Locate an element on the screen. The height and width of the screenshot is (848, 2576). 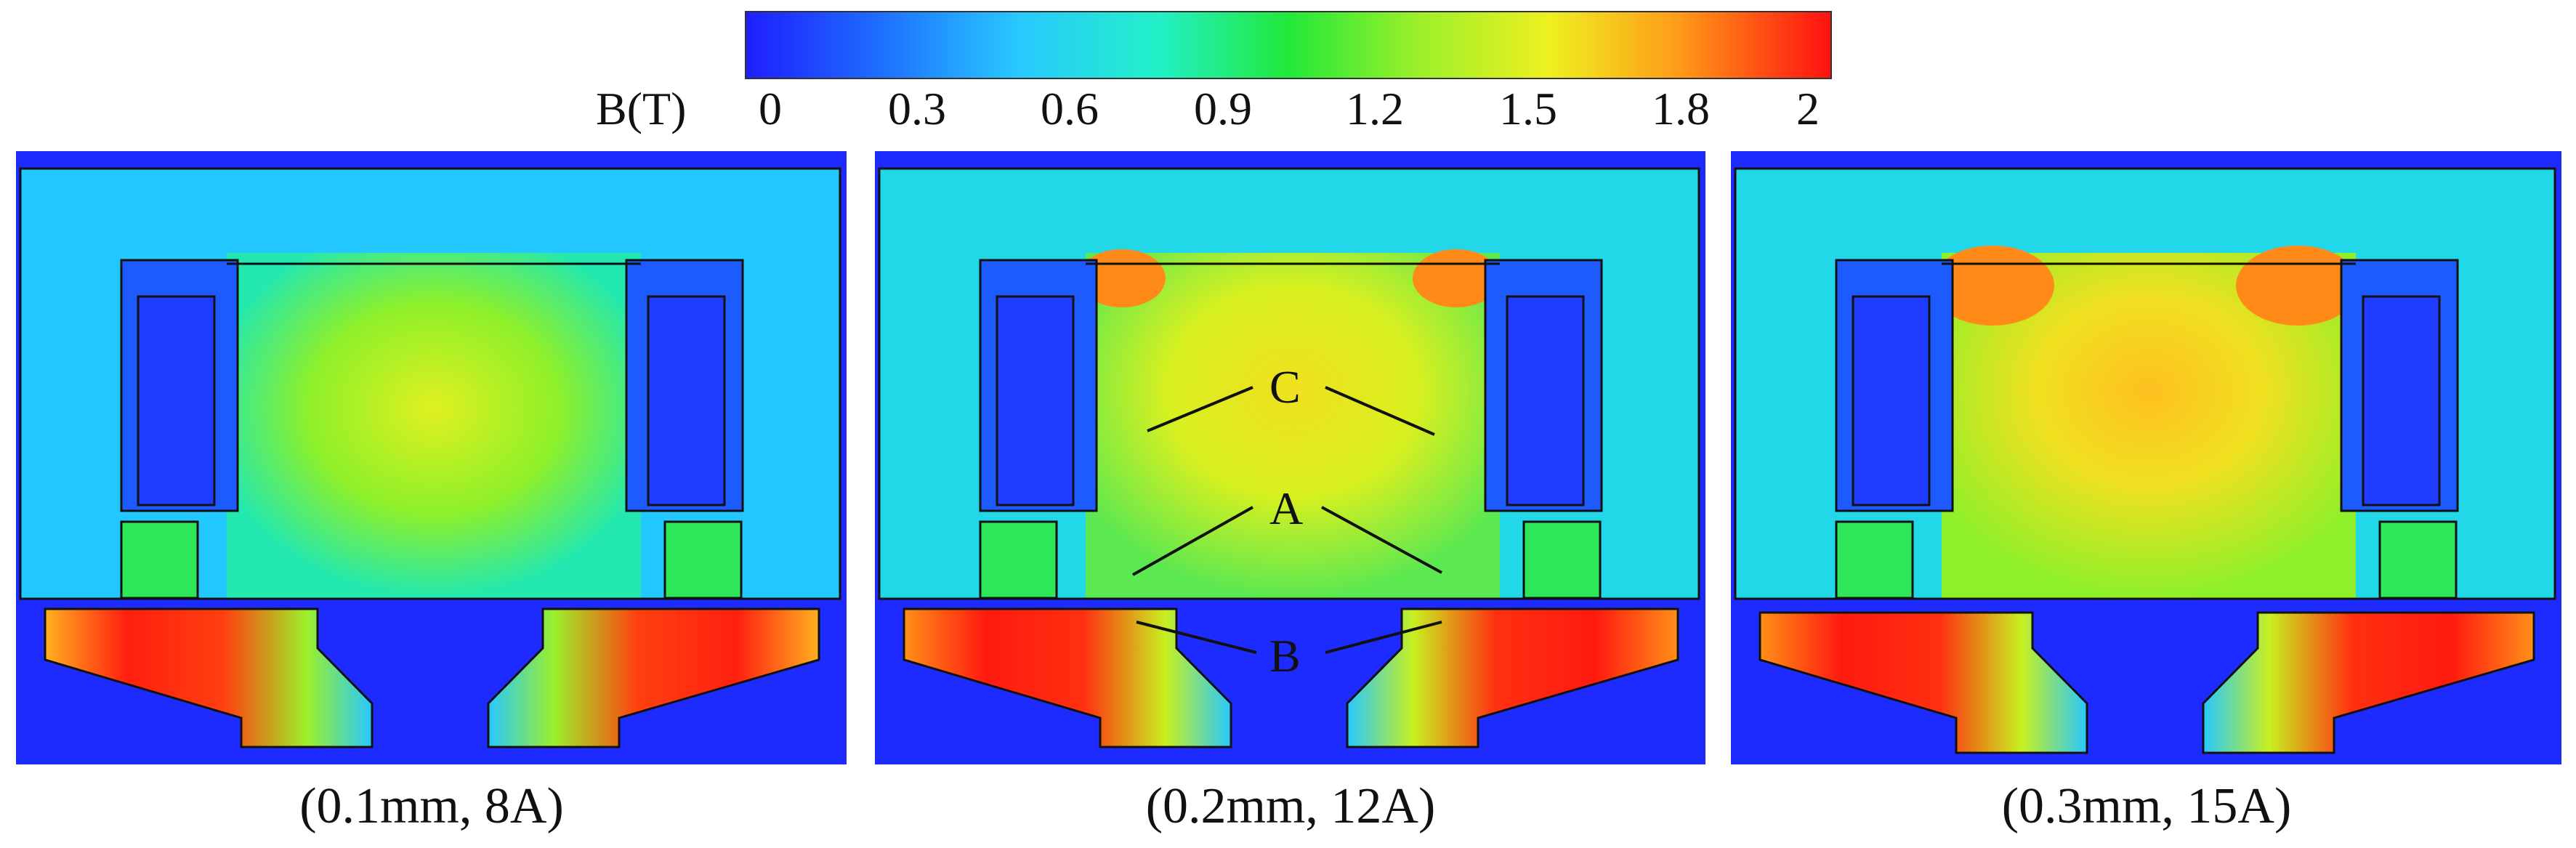
panel-caption-3: (0.3mm, 15A) is located at coordinates (2146, 806).